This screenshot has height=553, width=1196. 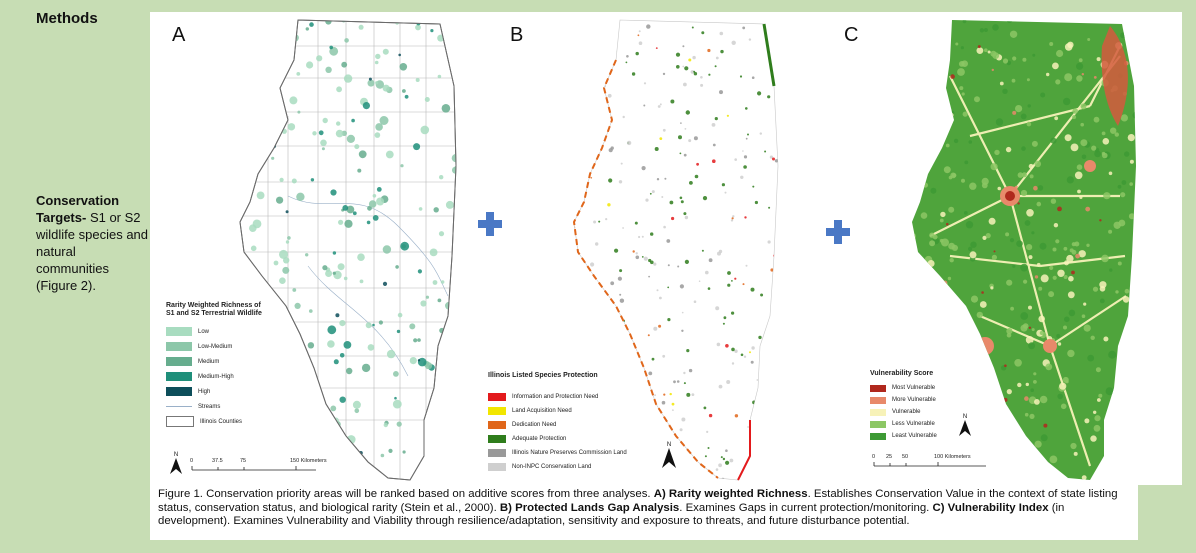 I want to click on map-b-north-arrow: N, so click(x=669, y=456).